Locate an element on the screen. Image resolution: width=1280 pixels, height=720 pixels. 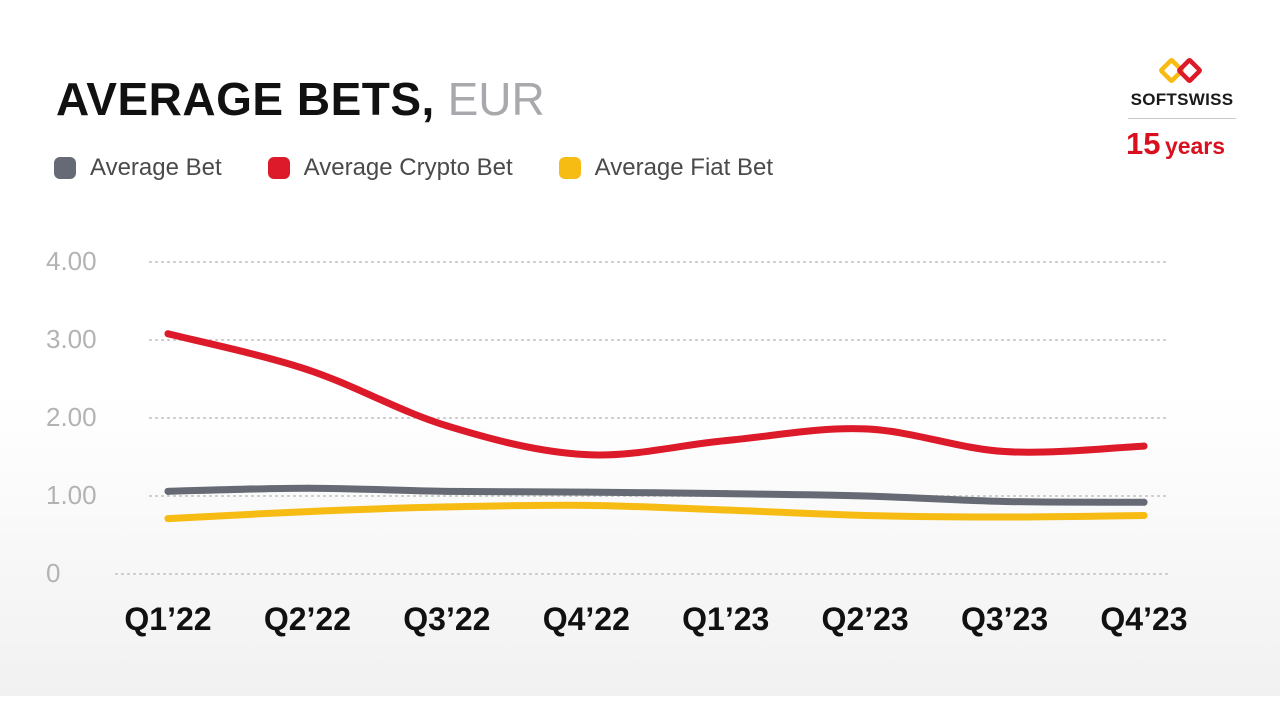
y-axis: 4.00 3.00 2.00 1.00 0 is located at coordinates (71, 417).